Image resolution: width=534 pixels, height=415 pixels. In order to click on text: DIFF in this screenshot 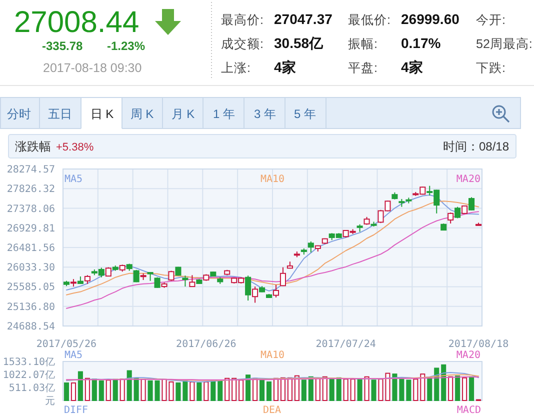, I will do `click(76, 410)`.